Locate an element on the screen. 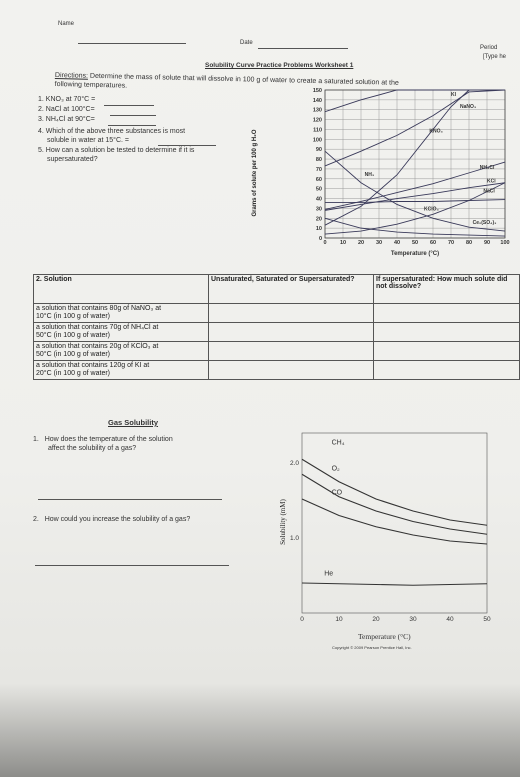  directions-label: Directions: is located at coordinates (71, 76).